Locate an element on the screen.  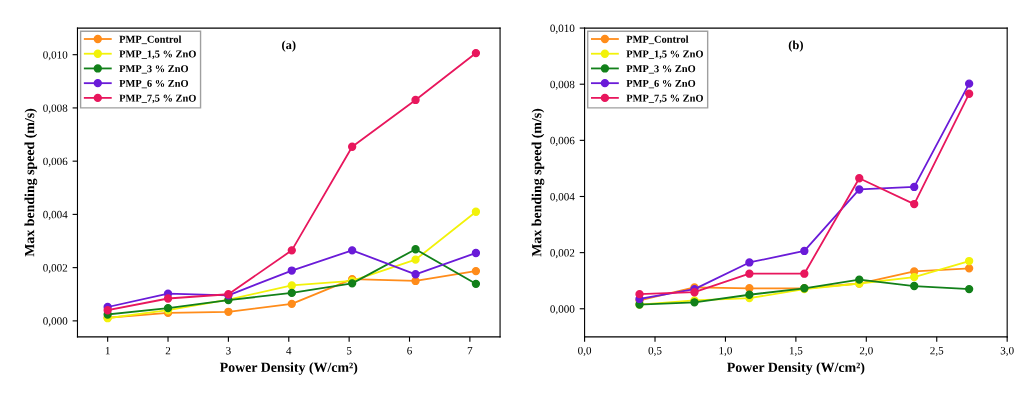
x-tick-label: 0,5 is located at coordinates (655, 351).